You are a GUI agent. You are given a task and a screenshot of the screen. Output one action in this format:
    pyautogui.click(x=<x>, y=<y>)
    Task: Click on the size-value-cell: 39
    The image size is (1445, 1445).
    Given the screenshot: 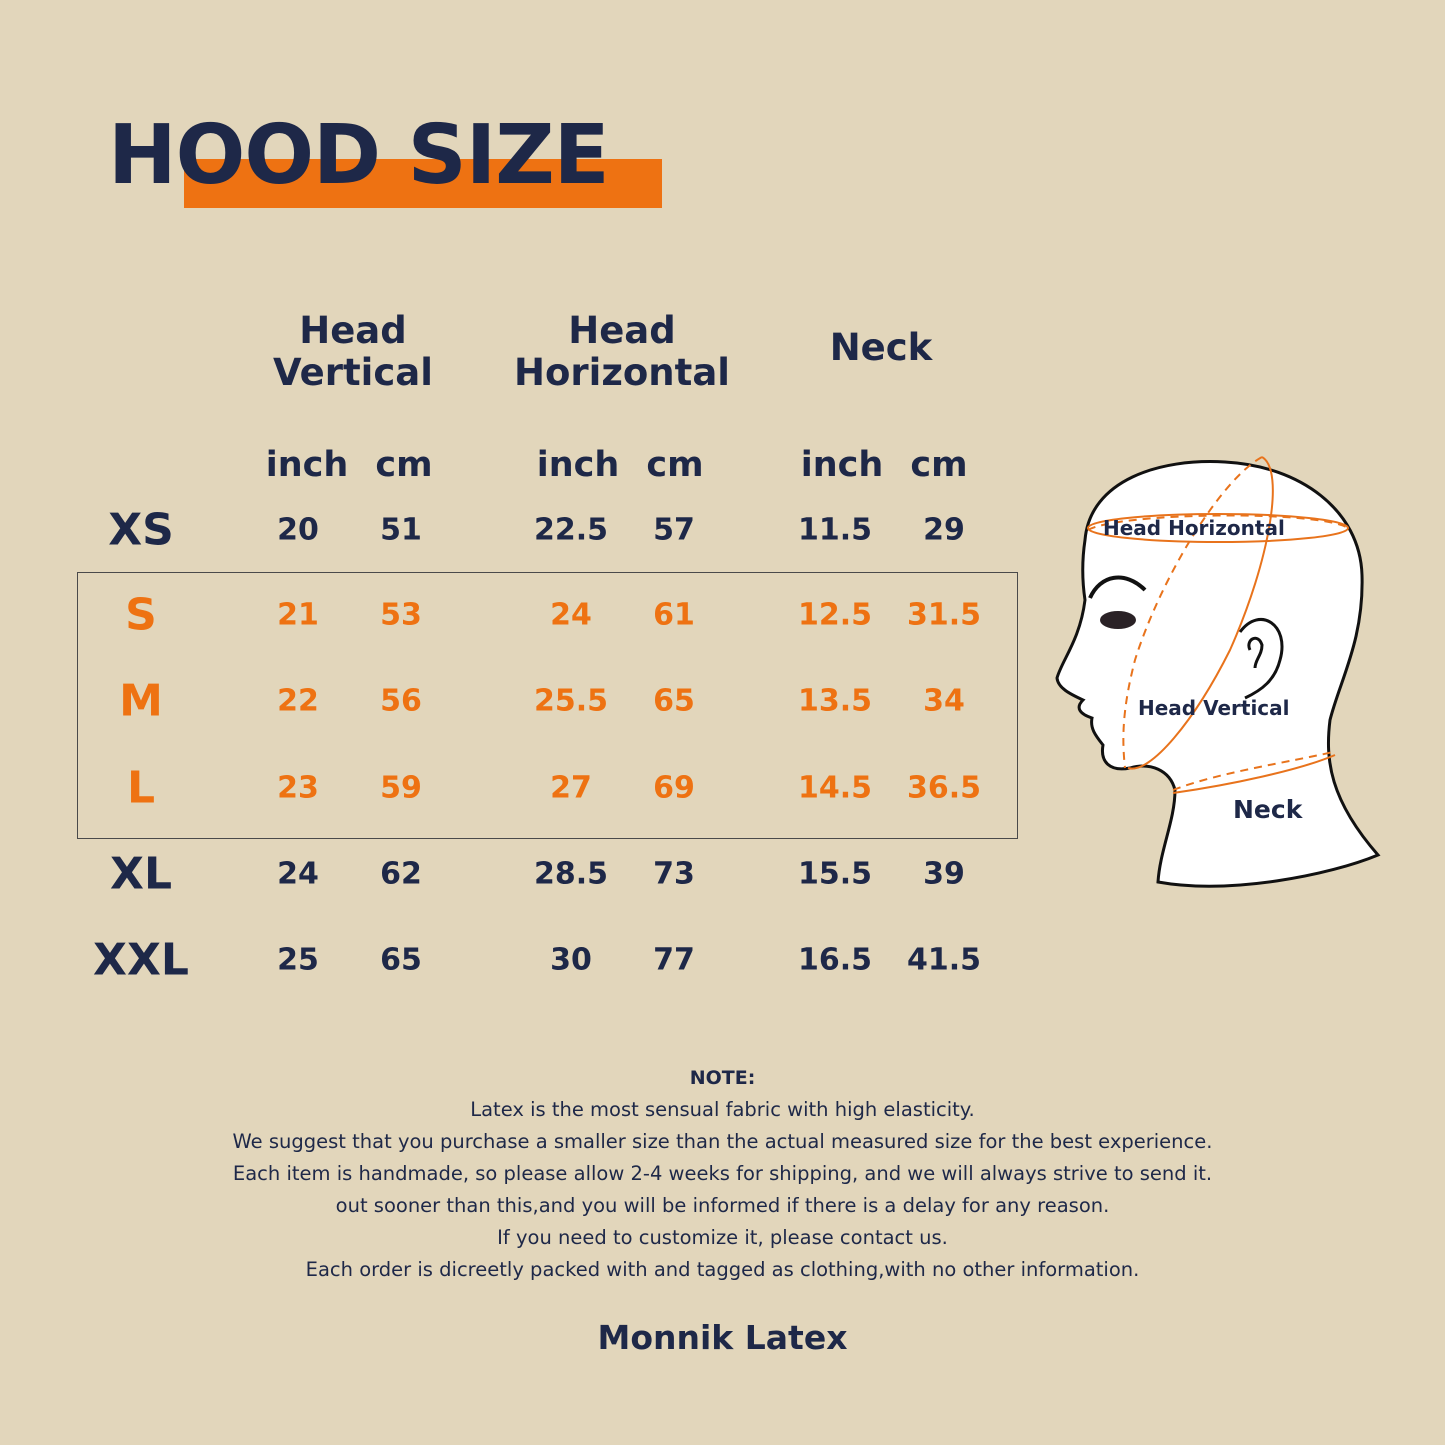 What is the action you would take?
    pyautogui.click(x=944, y=874)
    